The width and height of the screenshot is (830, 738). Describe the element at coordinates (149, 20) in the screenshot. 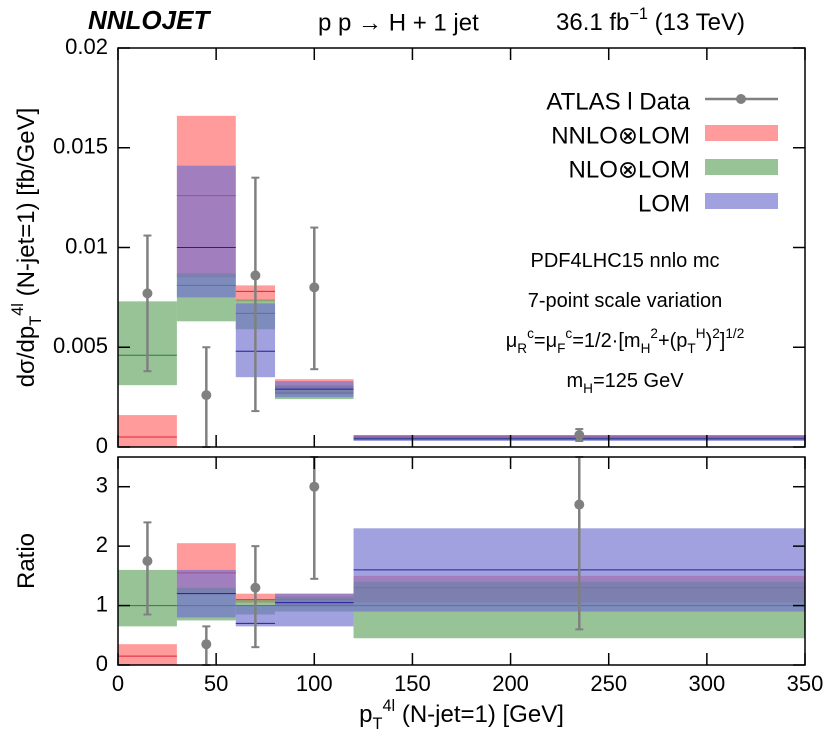

I see `generator-name: NNLOJET` at that location.